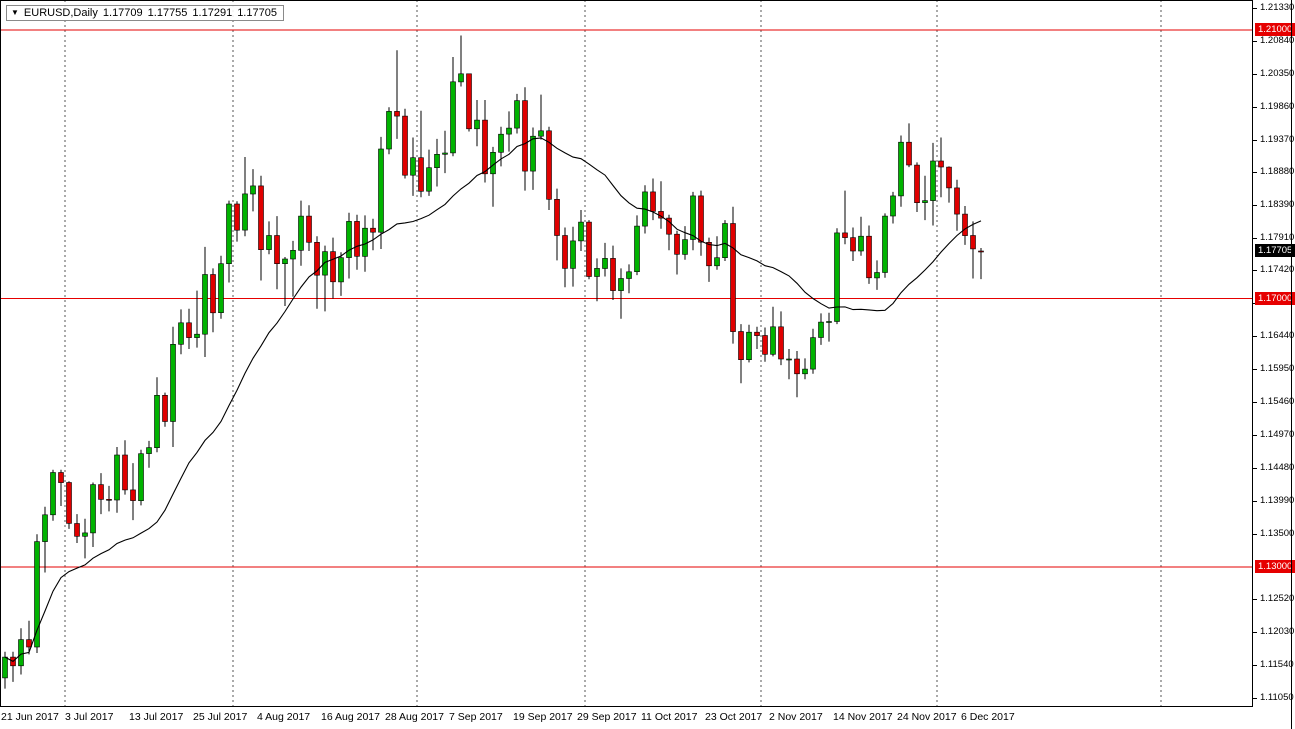 The width and height of the screenshot is (1295, 729). Describe the element at coordinates (1277, 237) in the screenshot. I see `price-tick-label: 1.17910` at that location.